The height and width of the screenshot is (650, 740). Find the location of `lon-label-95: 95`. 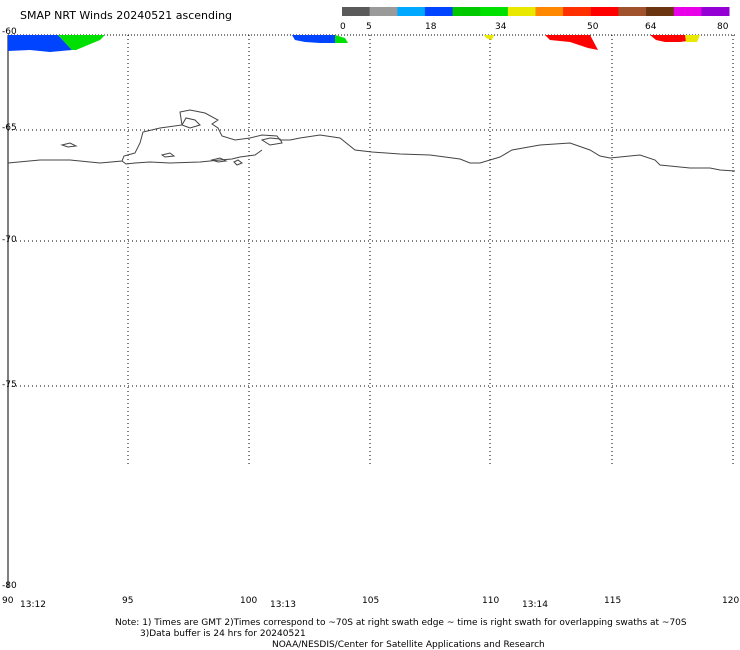

lon-label-95: 95 is located at coordinates (128, 601).